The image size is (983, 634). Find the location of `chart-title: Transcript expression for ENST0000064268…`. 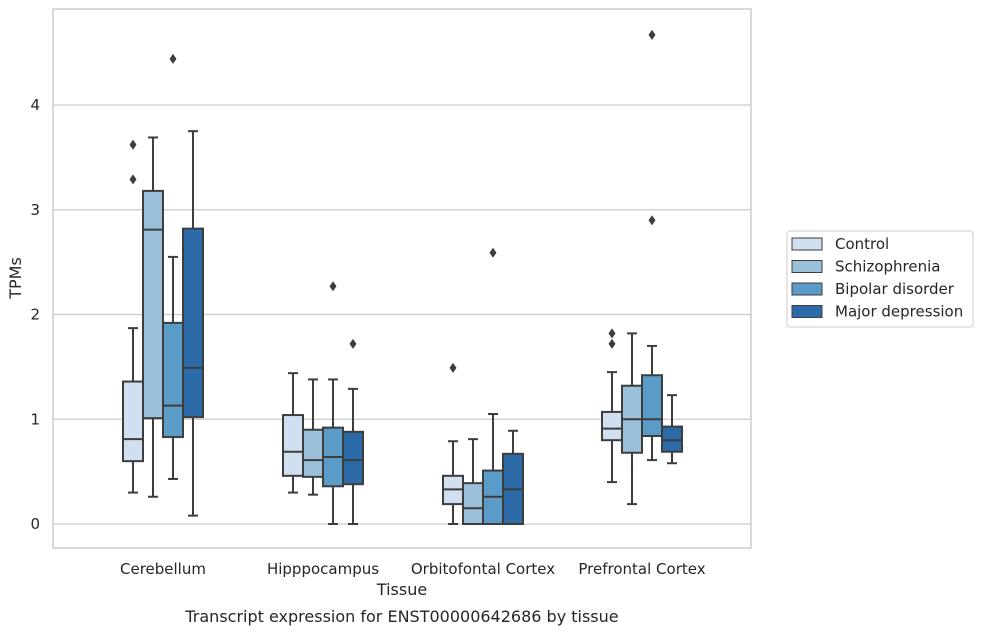

chart-title: Transcript expression for ENST0000064268… is located at coordinates (401, 616).